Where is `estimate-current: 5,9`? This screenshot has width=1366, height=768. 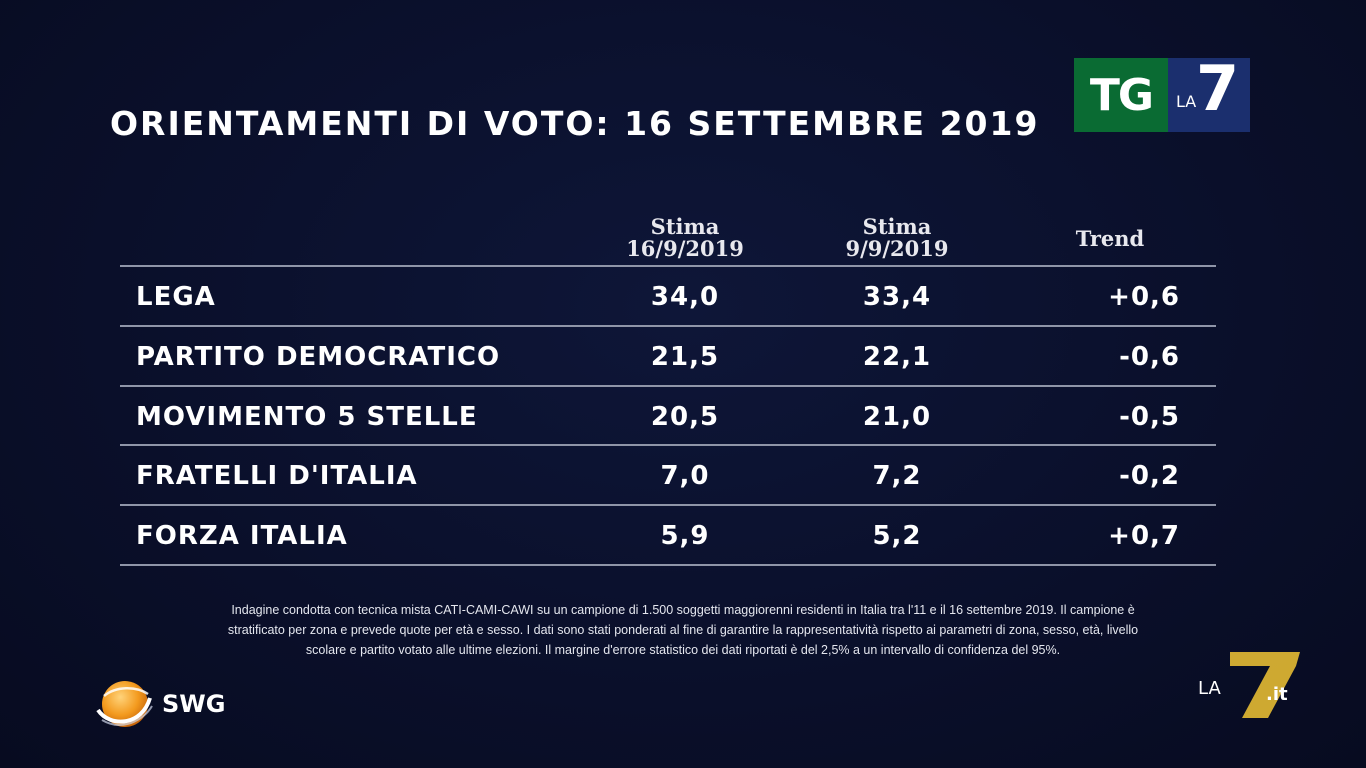 estimate-current: 5,9 is located at coordinates (685, 536).